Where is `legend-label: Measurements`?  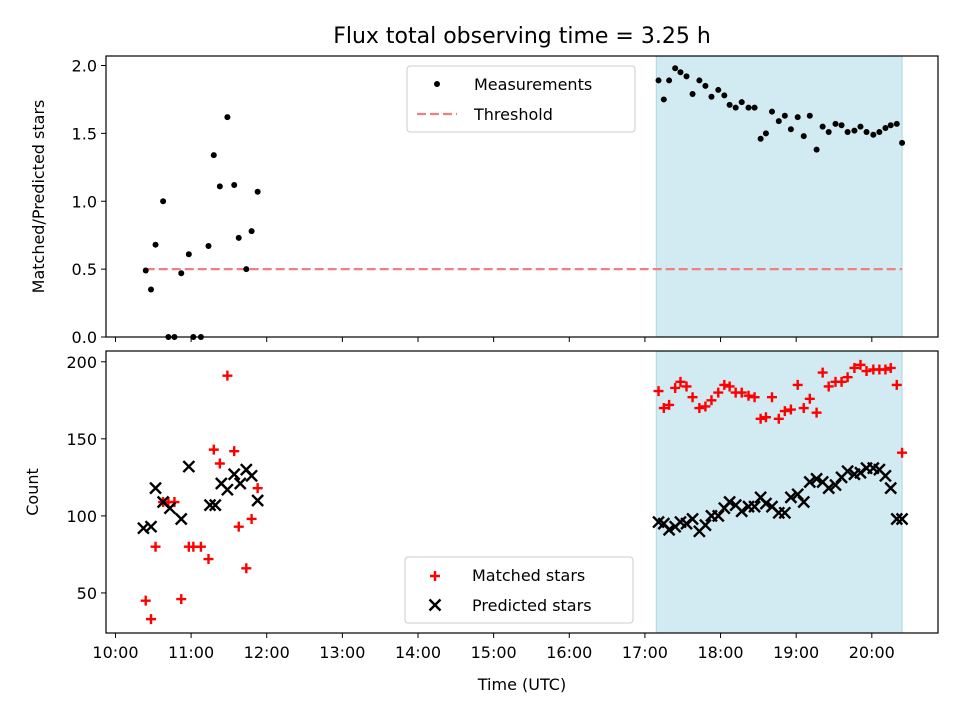 legend-label: Measurements is located at coordinates (533, 84).